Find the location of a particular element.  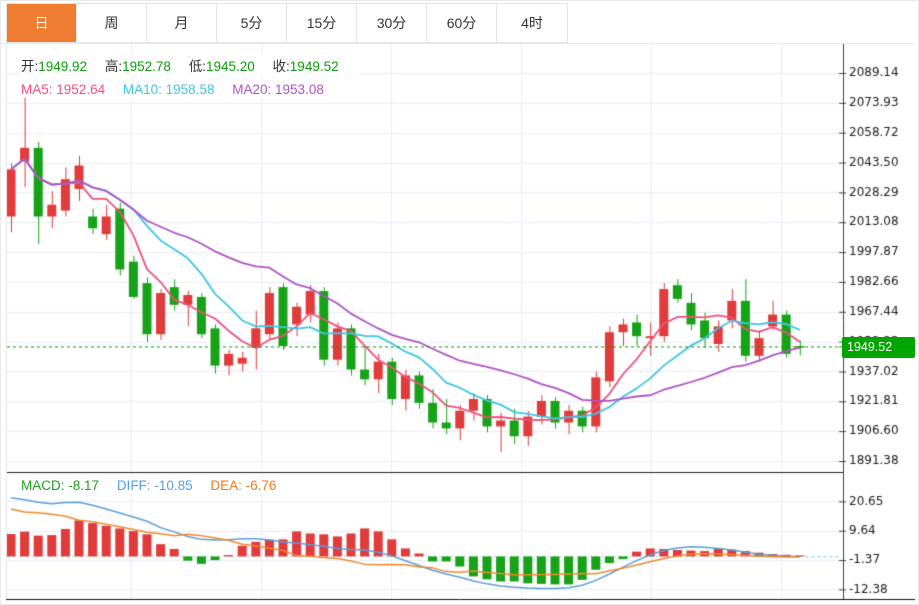

dea-value: -6.76 is located at coordinates (261, 485).